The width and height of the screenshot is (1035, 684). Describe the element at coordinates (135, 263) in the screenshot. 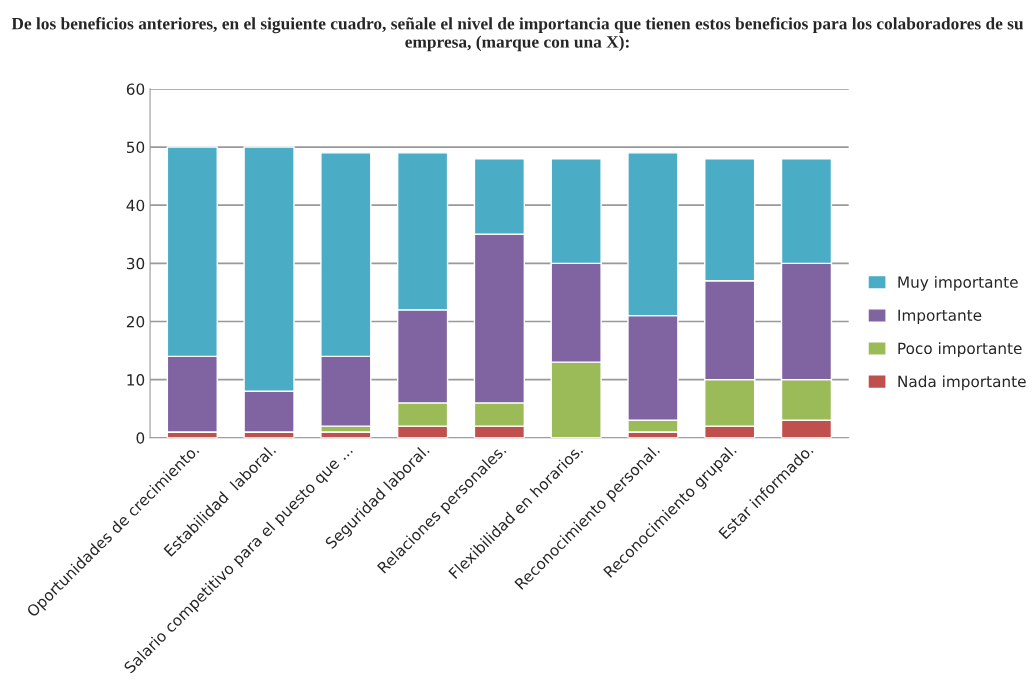

I see `y-tick-label: 30` at that location.